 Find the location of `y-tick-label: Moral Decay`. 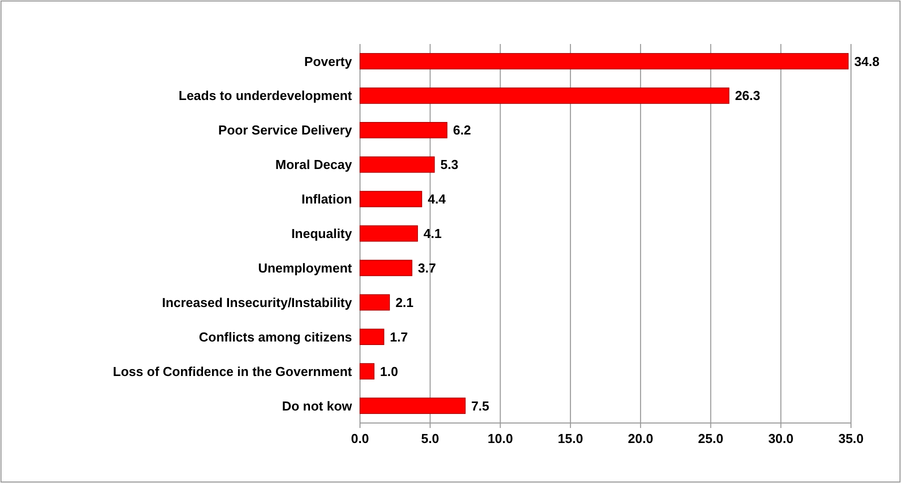

y-tick-label: Moral Decay is located at coordinates (314, 164).